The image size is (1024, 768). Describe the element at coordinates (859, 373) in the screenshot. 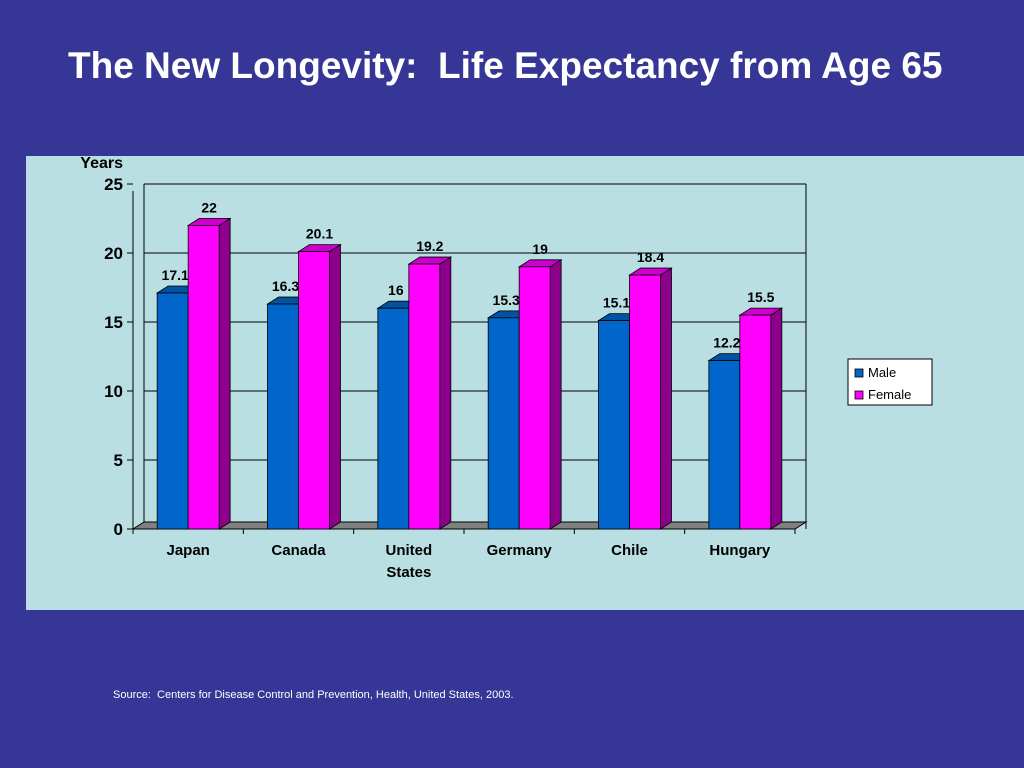

I see `legend-swatch-male` at that location.